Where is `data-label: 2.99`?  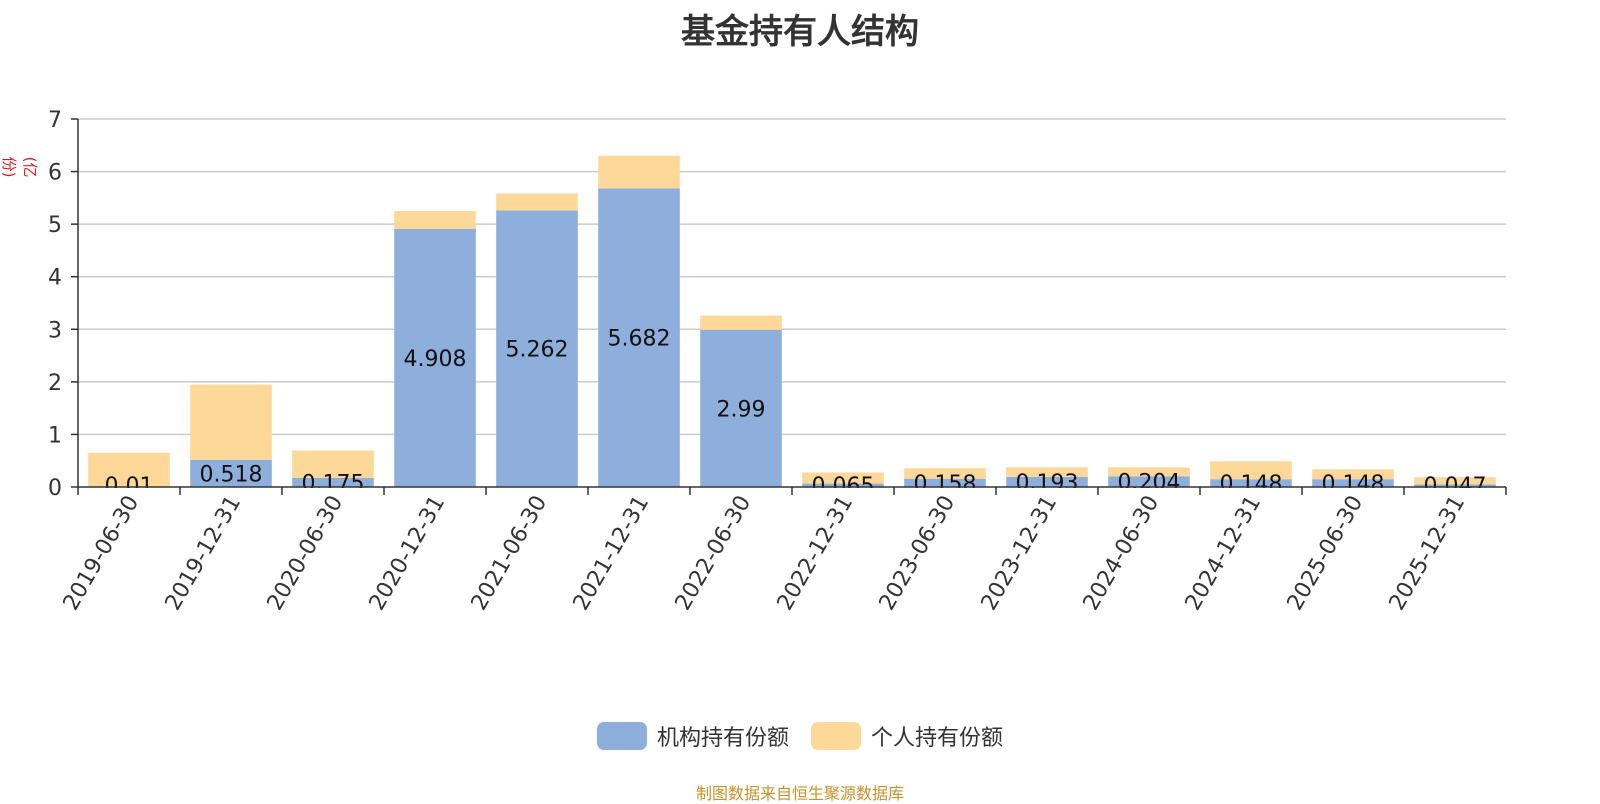 data-label: 2.99 is located at coordinates (741, 409).